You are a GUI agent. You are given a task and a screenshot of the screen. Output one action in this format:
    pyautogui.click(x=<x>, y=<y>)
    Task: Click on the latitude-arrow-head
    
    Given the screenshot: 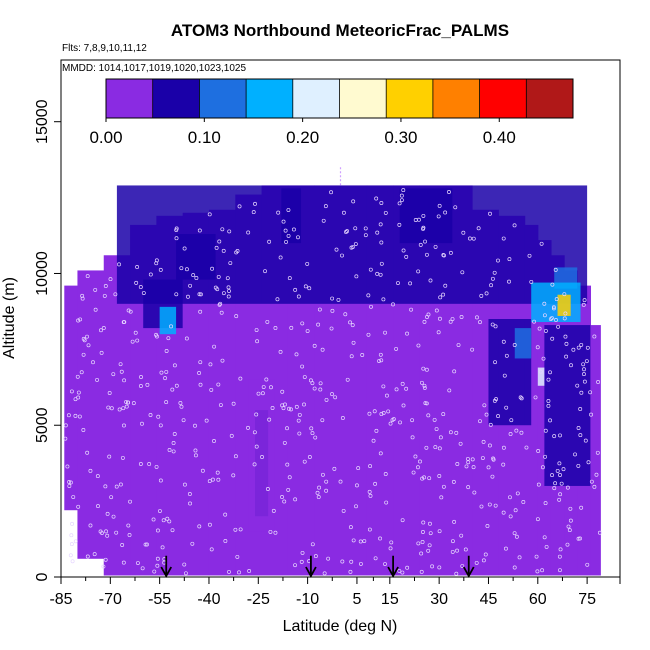 What is the action you would take?
    pyautogui.click(x=393, y=572)
    